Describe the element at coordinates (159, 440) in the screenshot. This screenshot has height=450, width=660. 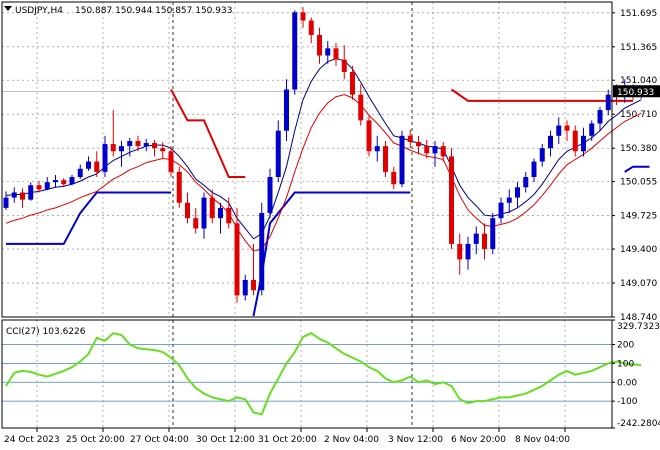
I see `time-tick-label: 27 Oct 04:00` at that location.